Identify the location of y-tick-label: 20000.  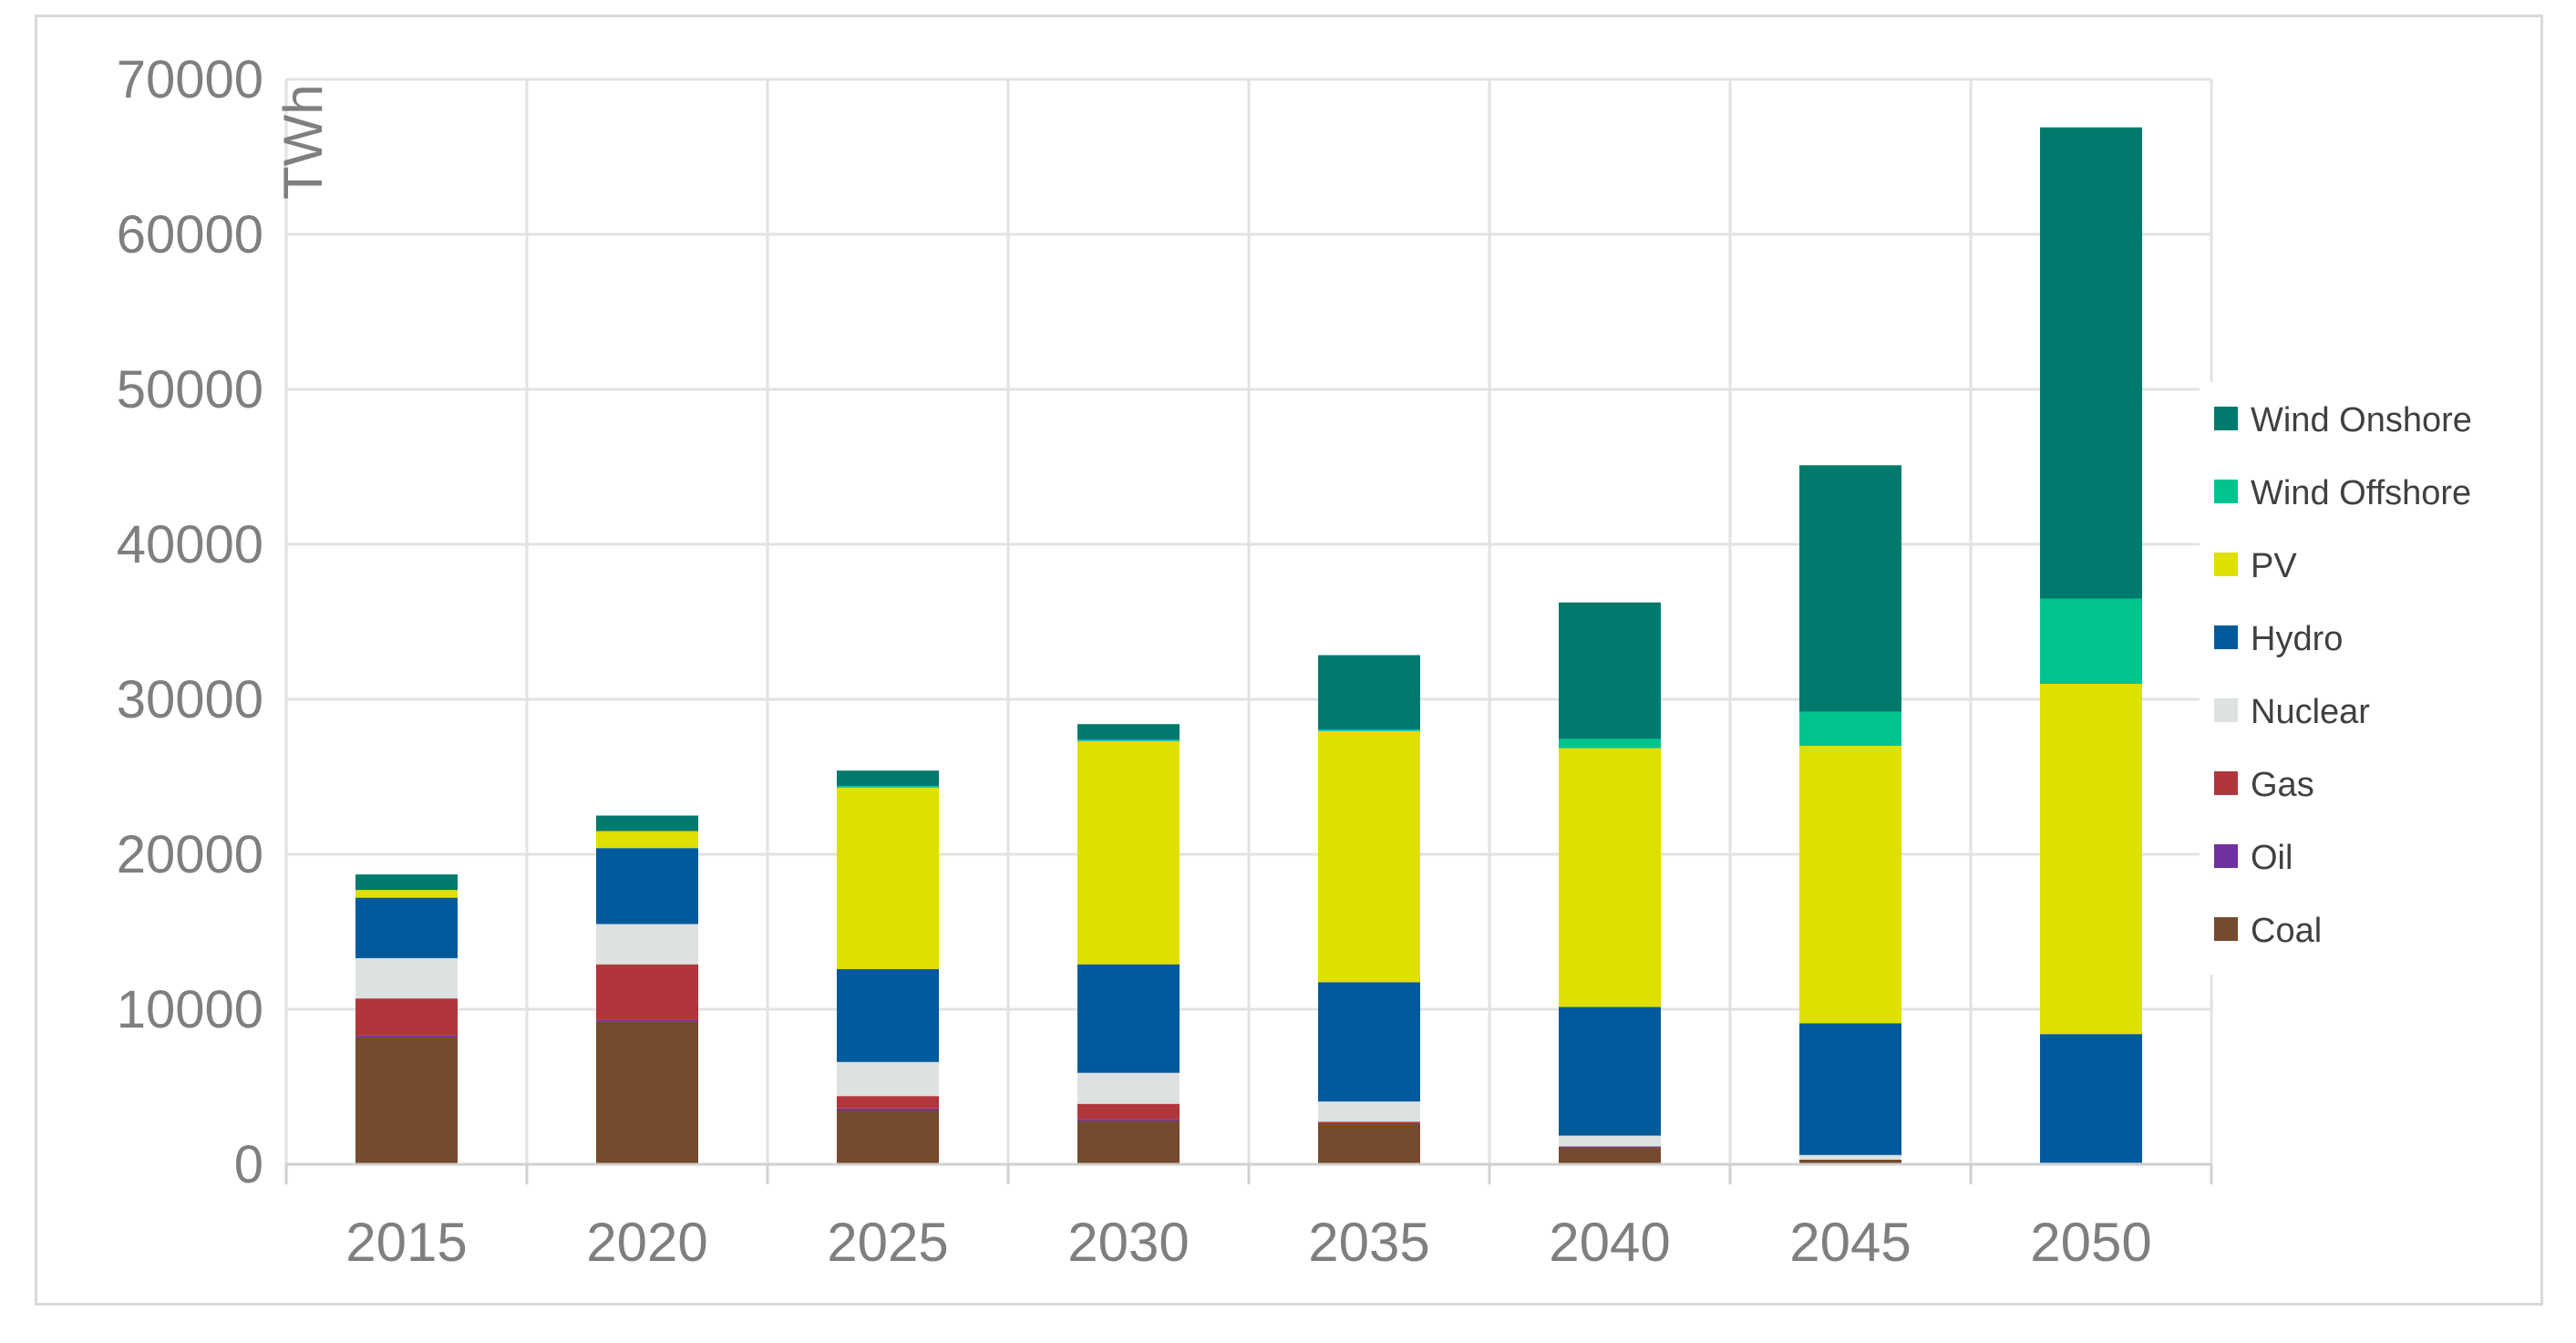
(190, 854).